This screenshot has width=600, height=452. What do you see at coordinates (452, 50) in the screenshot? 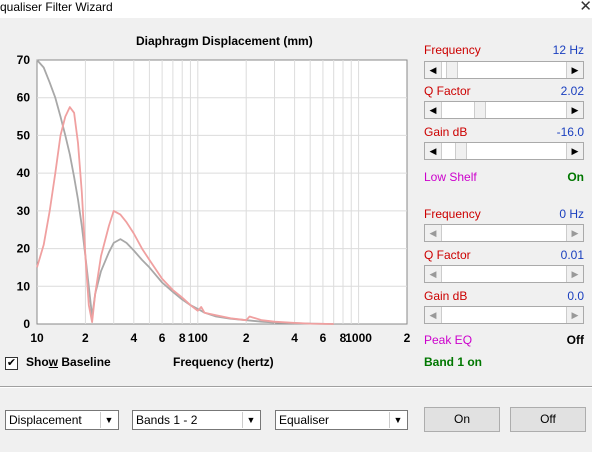
I see `band1-frequency-label: Frequency` at bounding box center [452, 50].